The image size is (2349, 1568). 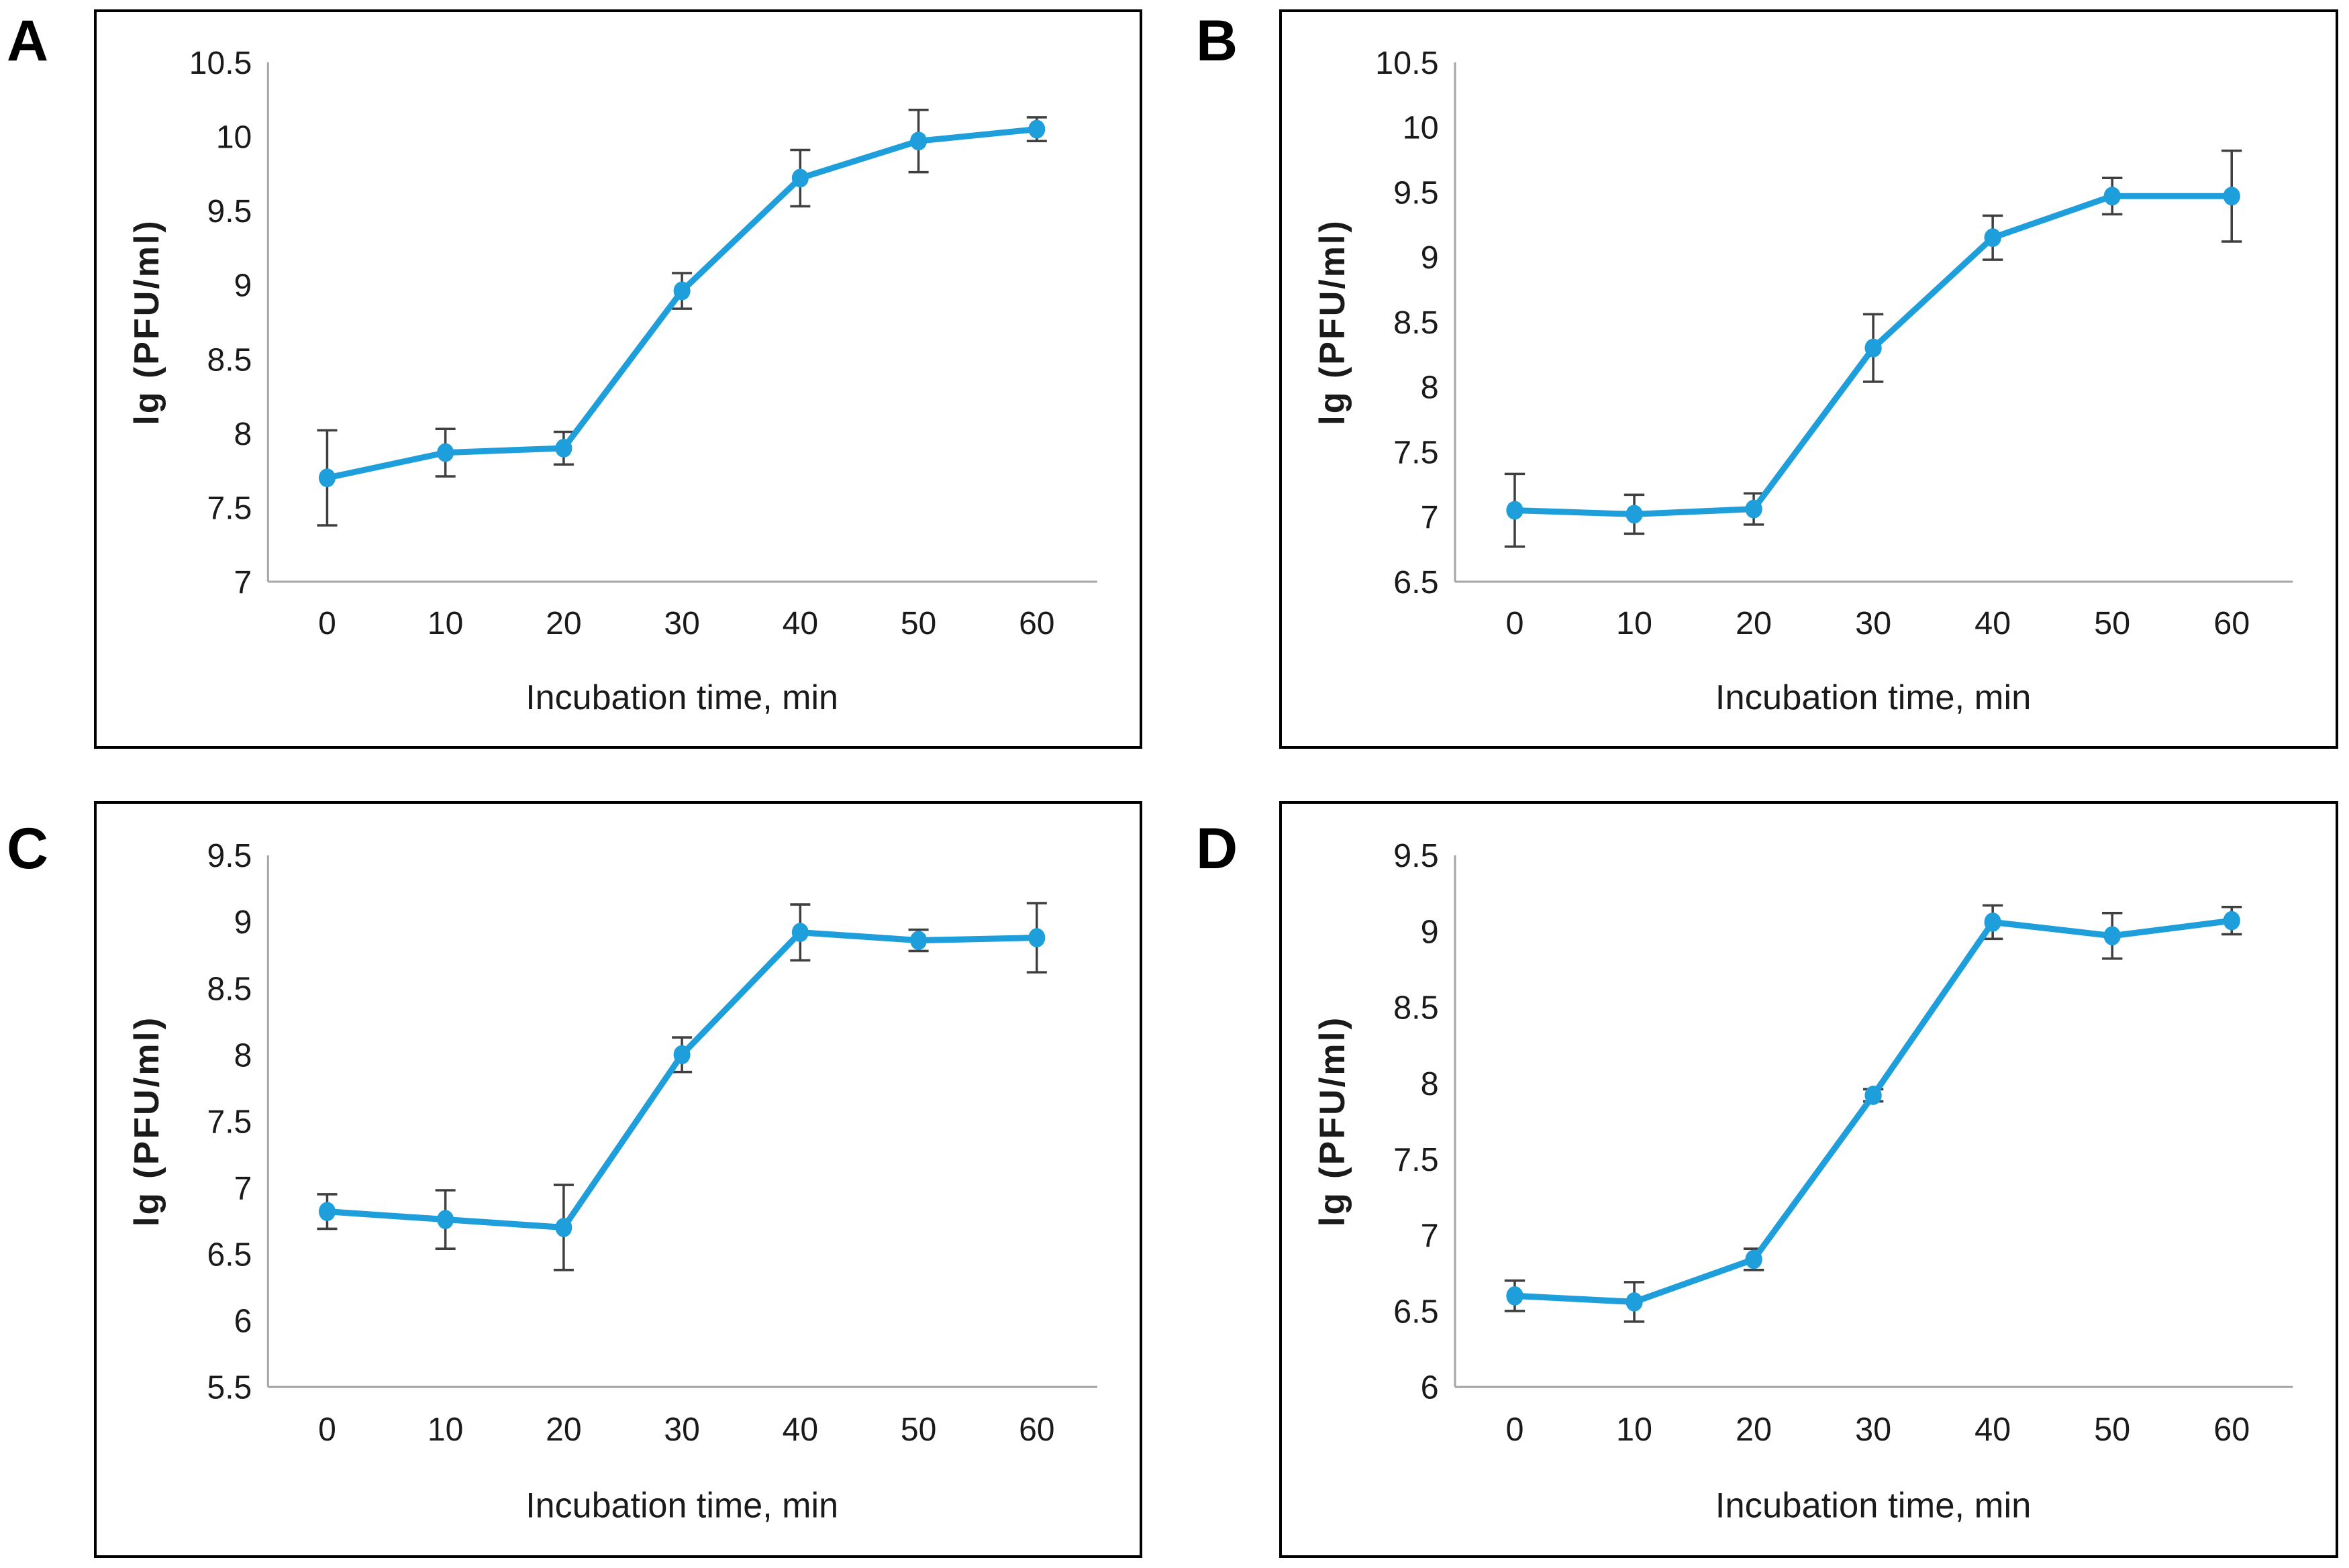 I want to click on y-tick-label: 5.5, so click(x=229, y=1387).